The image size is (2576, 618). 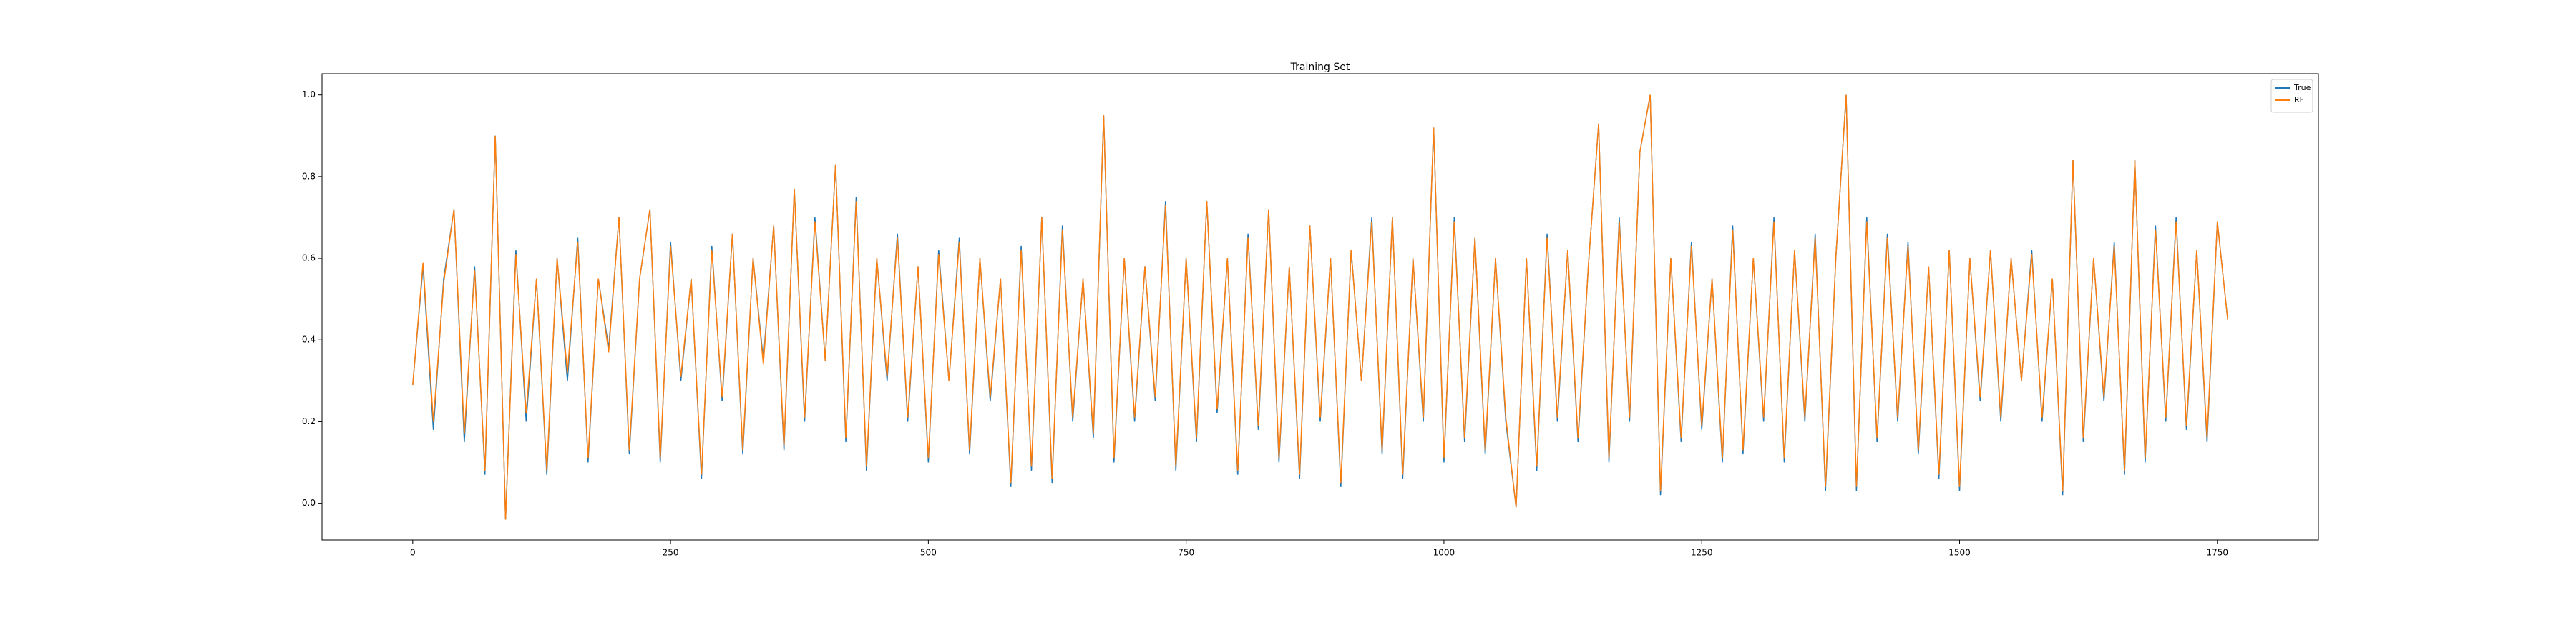 I want to click on x-tick-label: 1500, so click(x=1959, y=553).